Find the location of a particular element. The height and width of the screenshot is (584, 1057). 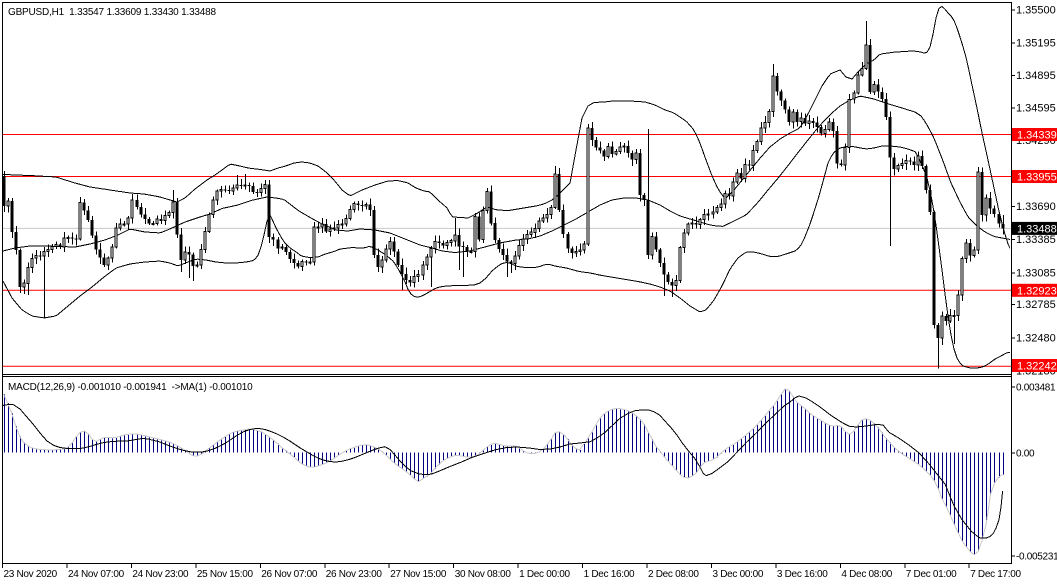

svg-text: 24 Nov 07:00 is located at coordinates (96, 574).